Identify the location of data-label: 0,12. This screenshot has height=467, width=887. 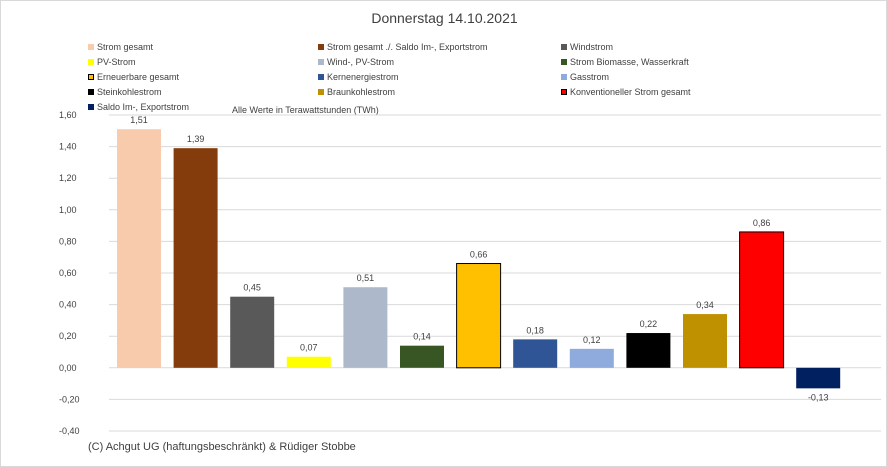
(592, 340).